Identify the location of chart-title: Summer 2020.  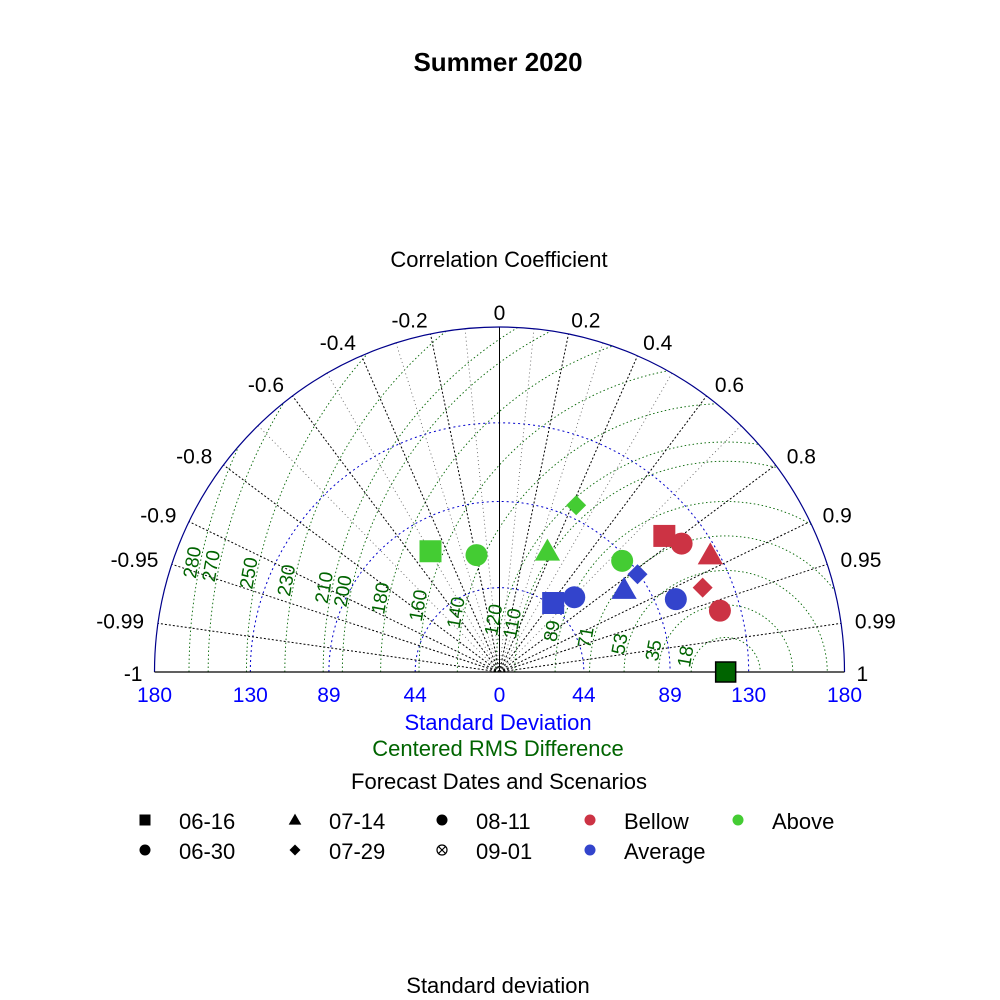
(497, 62).